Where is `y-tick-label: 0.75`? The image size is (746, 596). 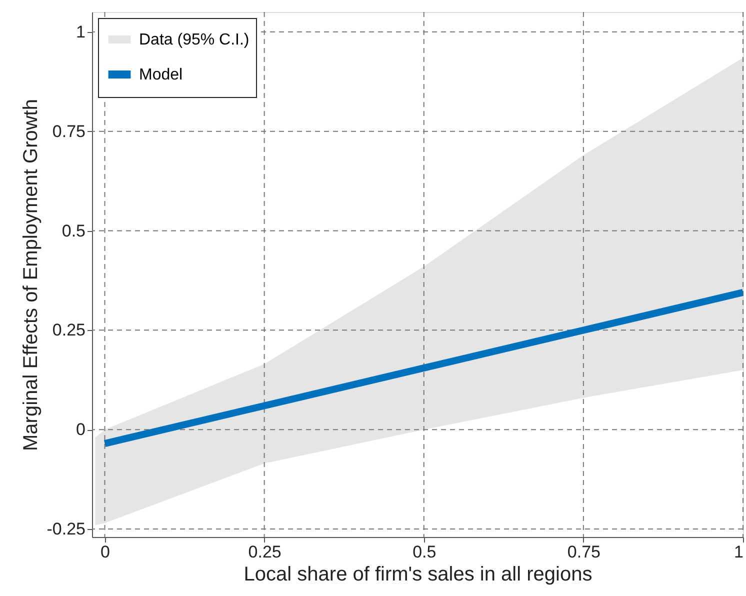
y-tick-label: 0.75 is located at coordinates (69, 131).